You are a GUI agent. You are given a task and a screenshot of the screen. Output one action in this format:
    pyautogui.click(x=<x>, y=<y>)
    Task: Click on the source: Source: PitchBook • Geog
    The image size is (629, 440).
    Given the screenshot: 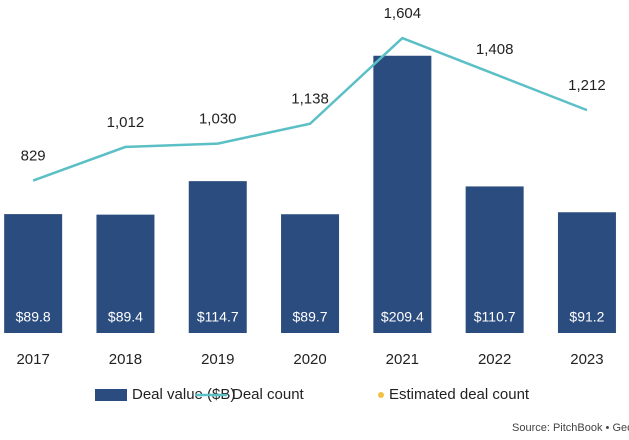 What is the action you would take?
    pyautogui.click(x=570, y=428)
    